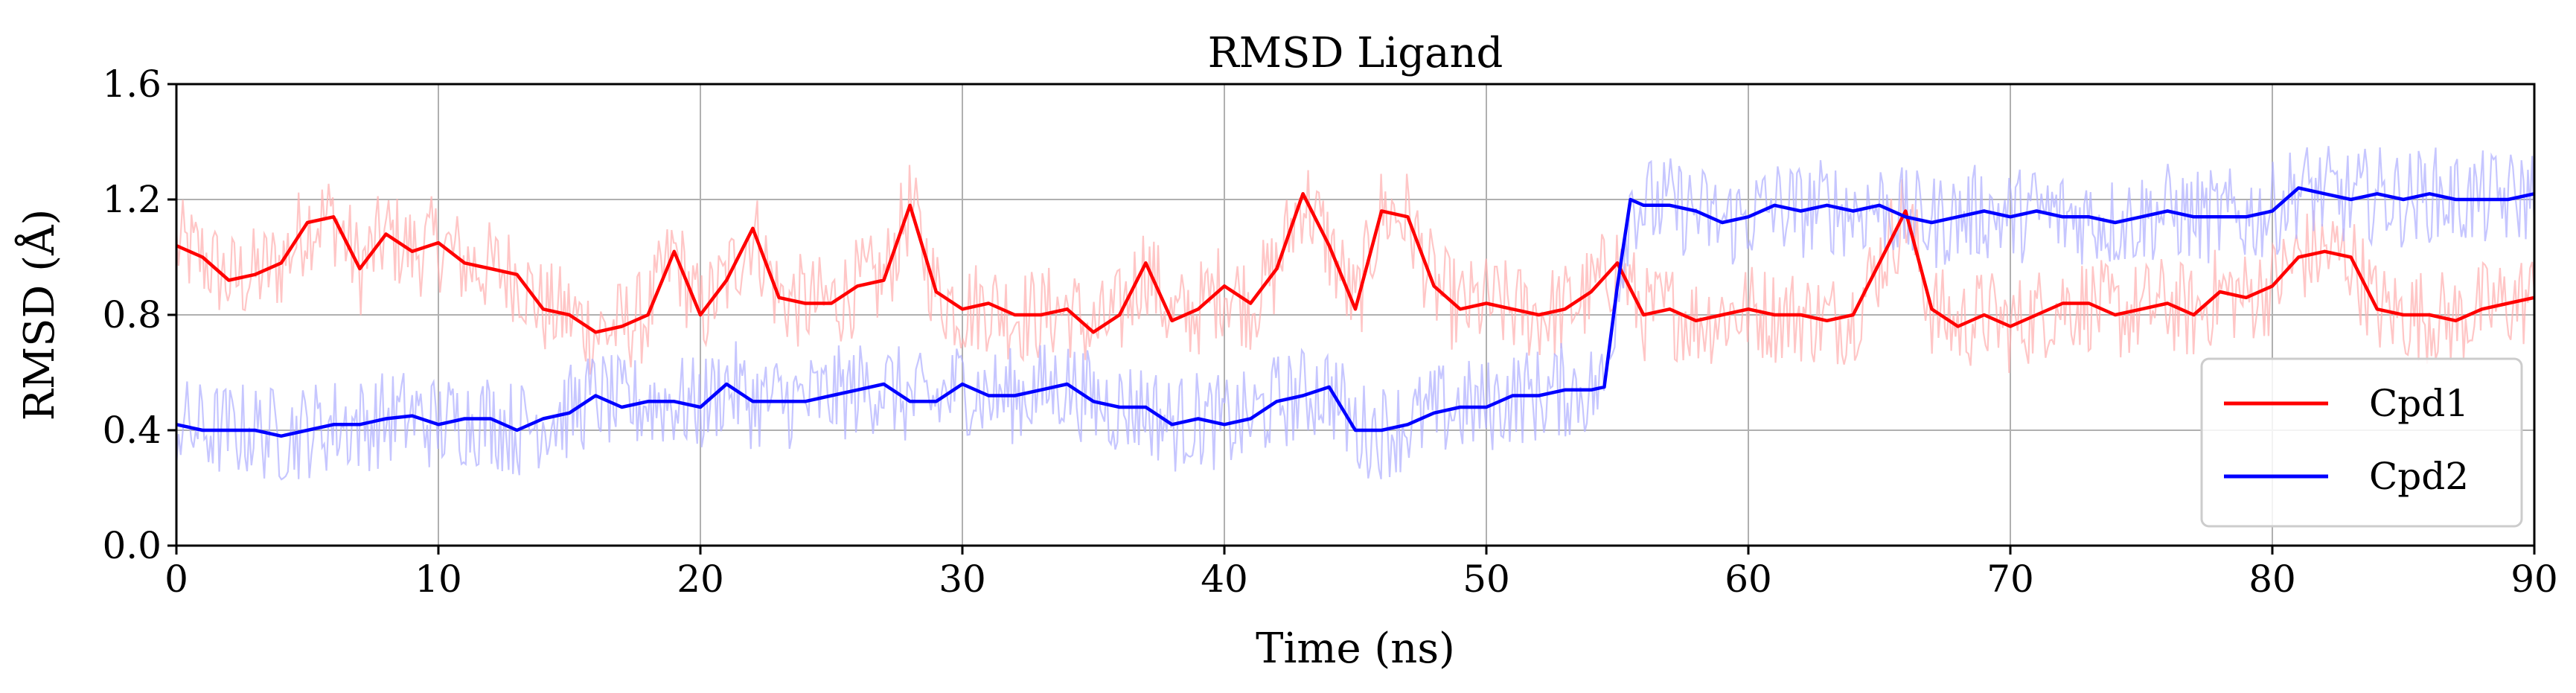 This screenshot has width=2576, height=693. What do you see at coordinates (132, 430) in the screenshot?
I see `y-tick-label: 0.4` at bounding box center [132, 430].